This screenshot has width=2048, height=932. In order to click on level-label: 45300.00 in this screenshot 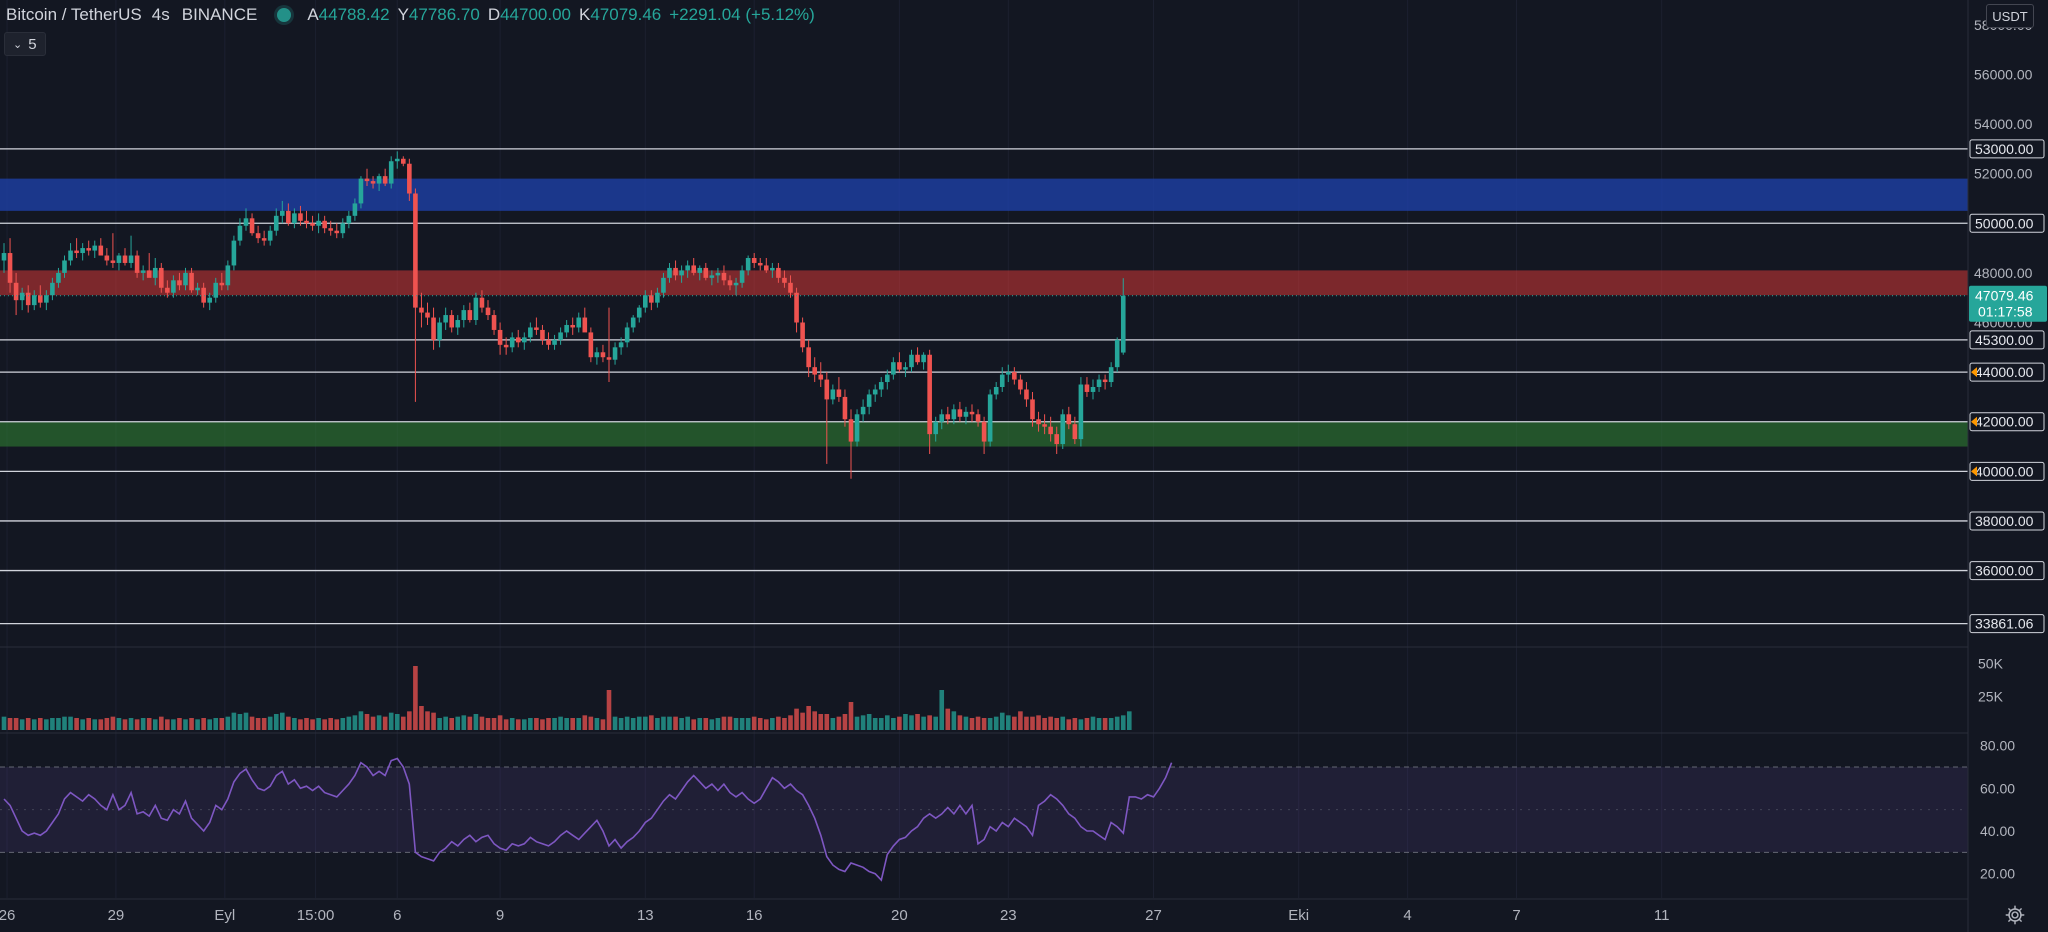, I will do `click(2004, 340)`.